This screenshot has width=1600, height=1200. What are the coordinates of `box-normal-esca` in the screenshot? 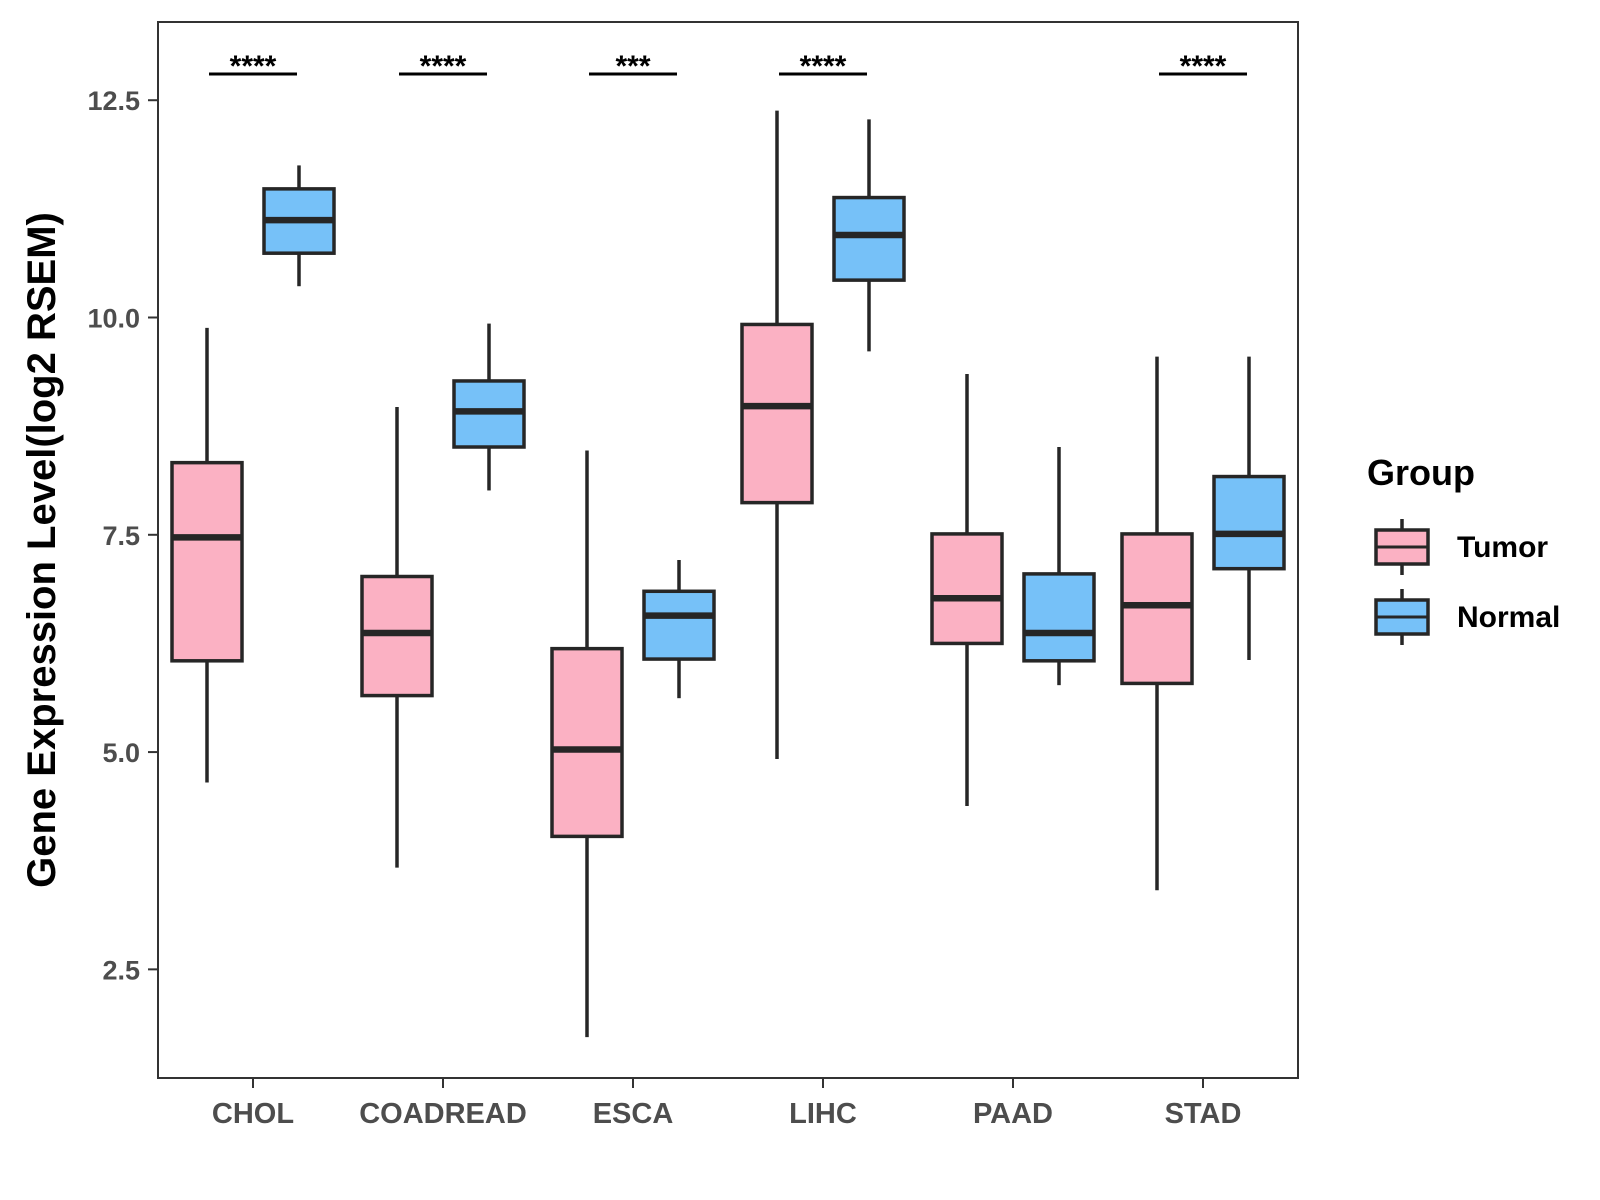 It's located at (679, 629).